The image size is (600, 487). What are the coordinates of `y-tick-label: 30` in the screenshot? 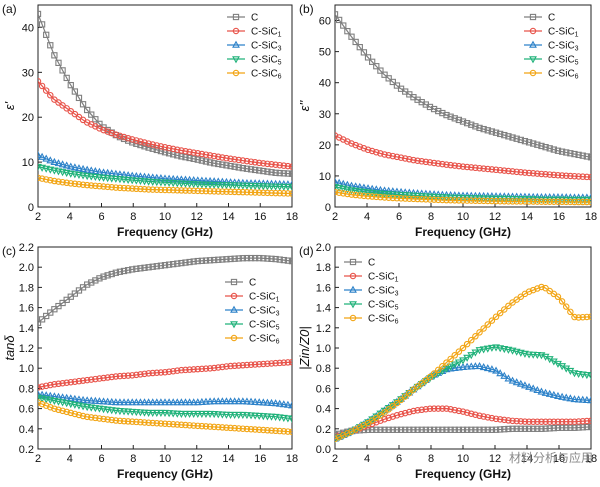 It's located at (28, 73).